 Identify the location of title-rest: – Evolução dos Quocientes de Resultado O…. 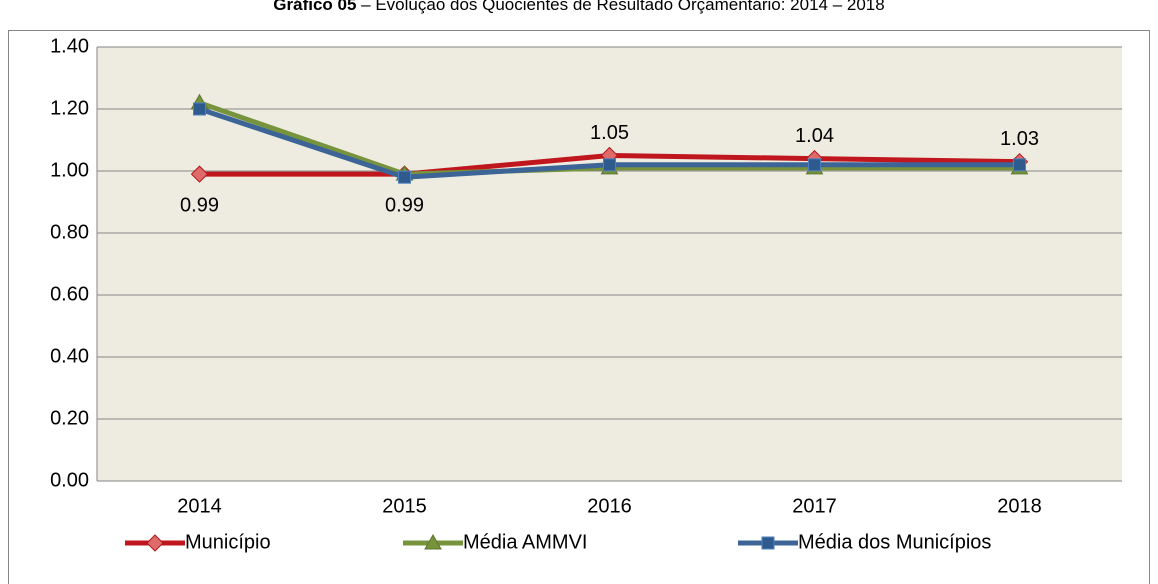
(620, 7).